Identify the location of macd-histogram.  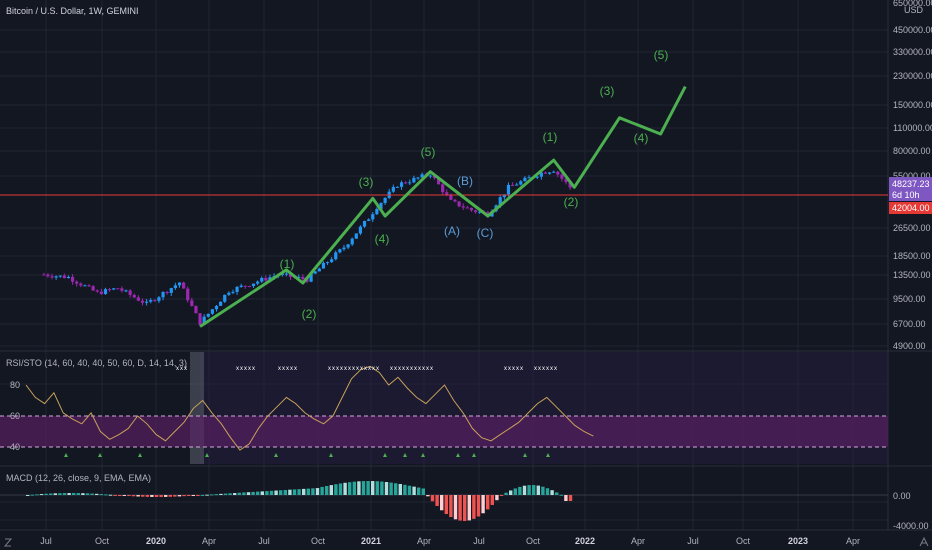
(299, 501).